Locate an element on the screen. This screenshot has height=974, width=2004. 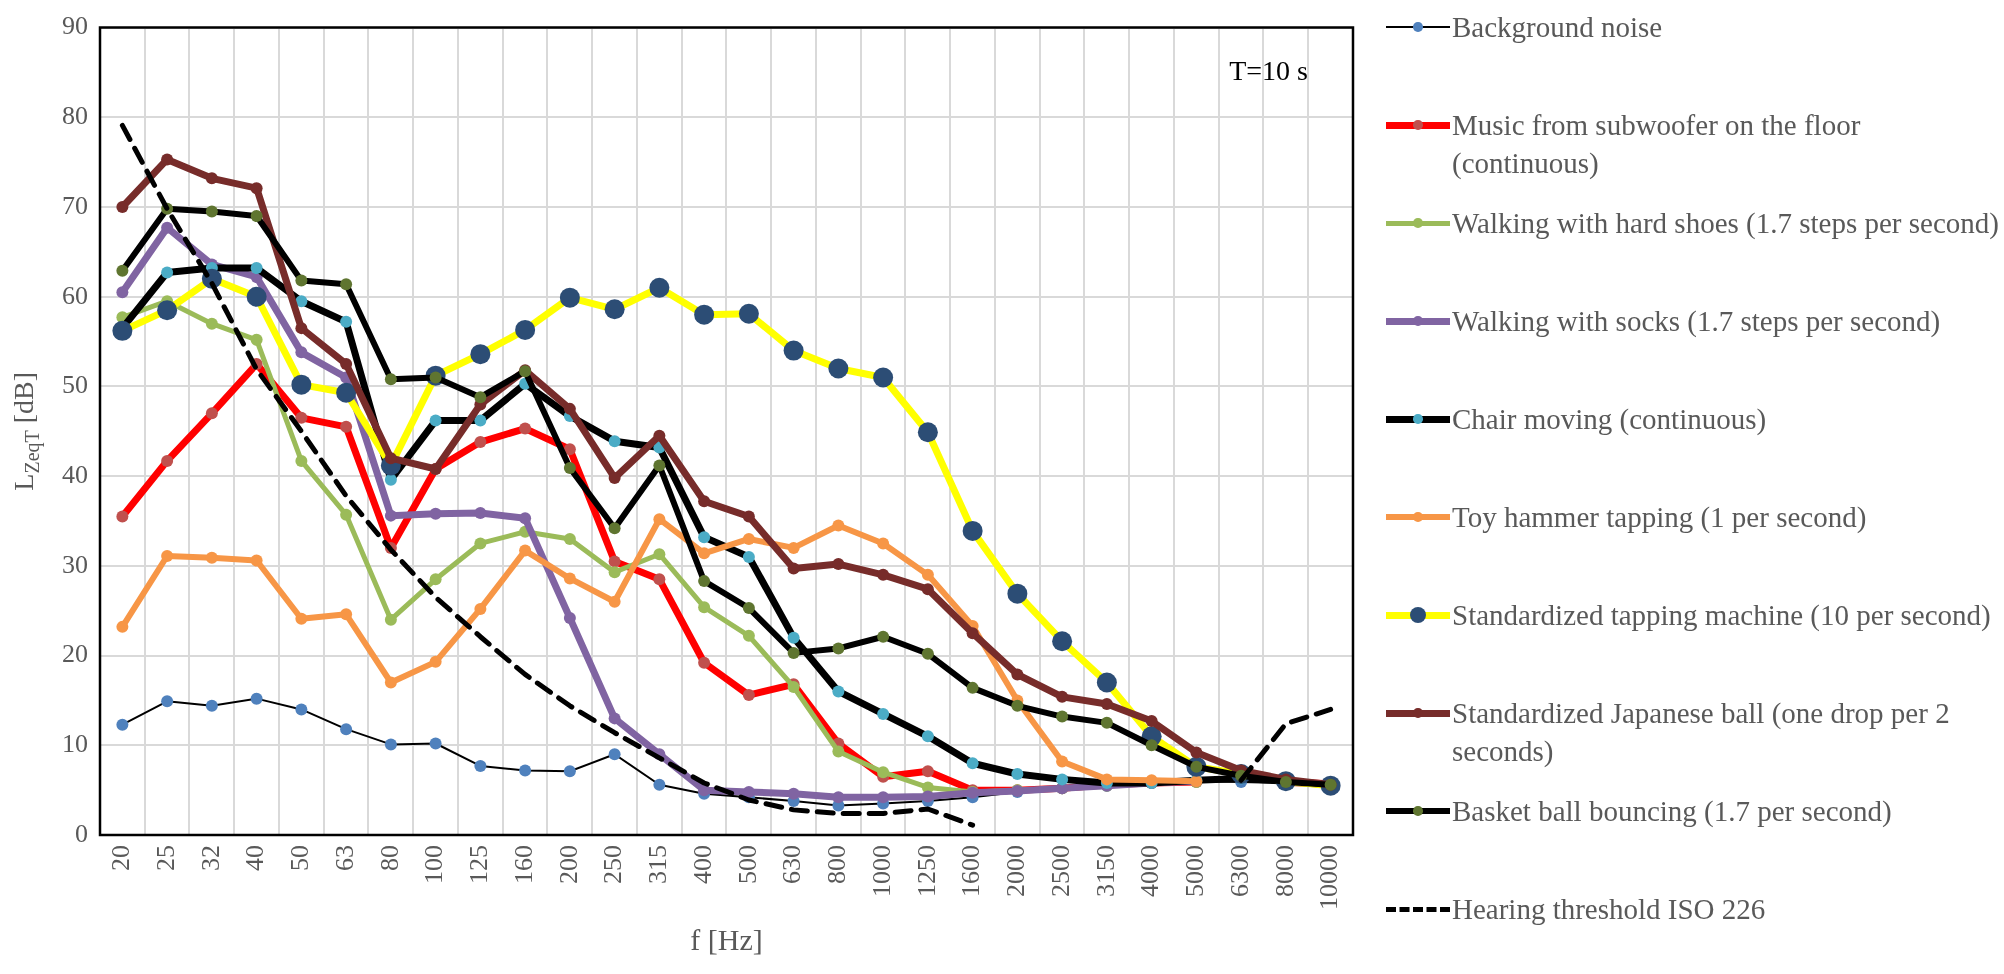
y-tick-label: 30 is located at coordinates (75, 564).